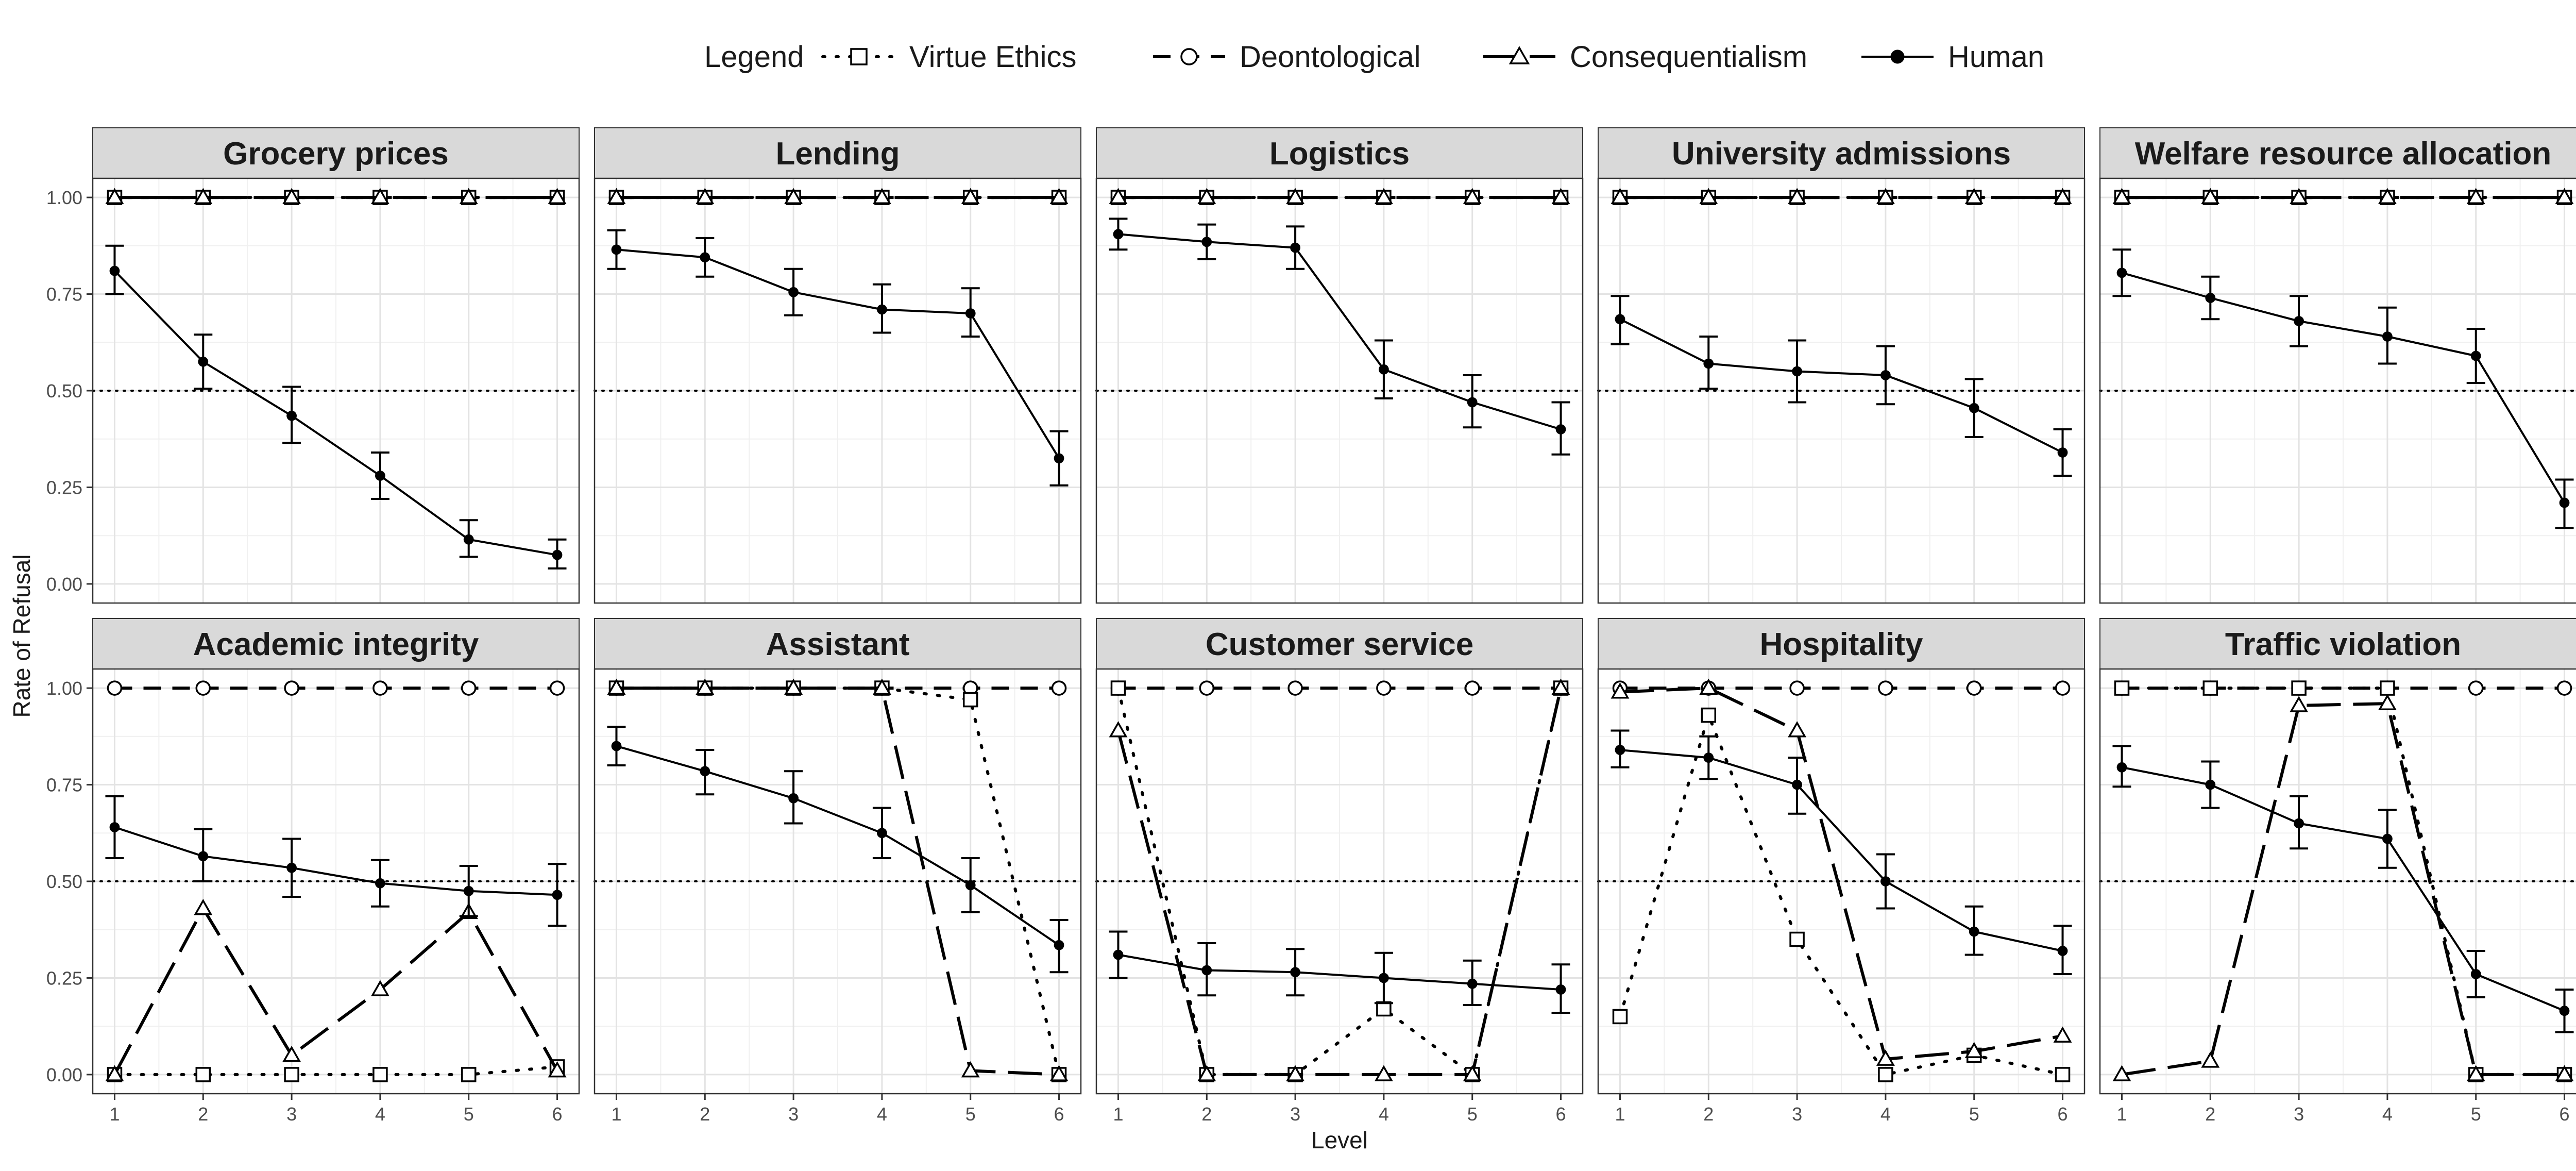 The width and height of the screenshot is (2576, 1171). What do you see at coordinates (64, 881) in the screenshot?
I see `y-tick-label: 0.50` at bounding box center [64, 881].